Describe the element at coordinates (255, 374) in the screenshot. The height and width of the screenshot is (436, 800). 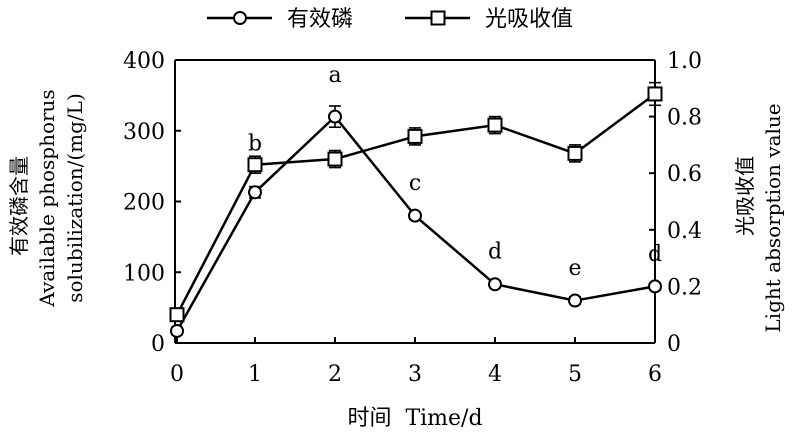
I see `x-tick-label: 1` at that location.